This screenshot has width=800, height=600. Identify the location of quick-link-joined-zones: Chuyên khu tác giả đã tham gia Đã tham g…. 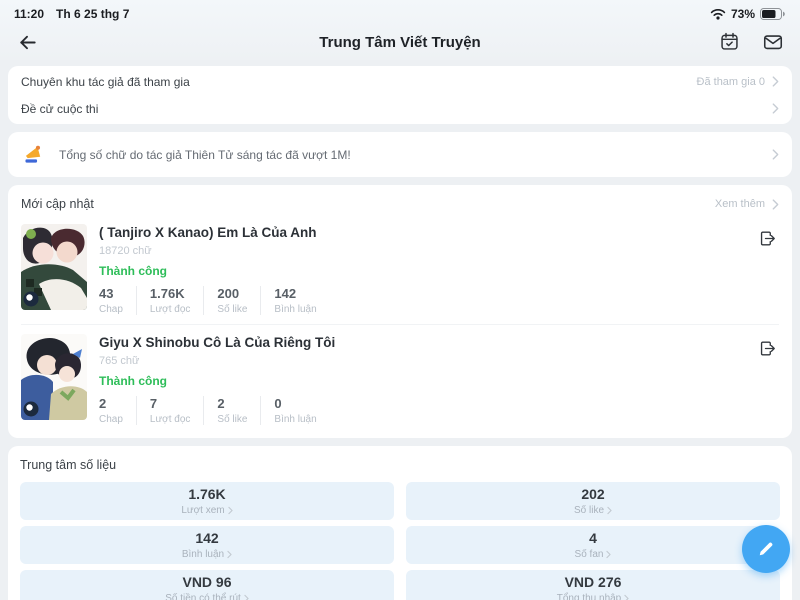
(400, 81).